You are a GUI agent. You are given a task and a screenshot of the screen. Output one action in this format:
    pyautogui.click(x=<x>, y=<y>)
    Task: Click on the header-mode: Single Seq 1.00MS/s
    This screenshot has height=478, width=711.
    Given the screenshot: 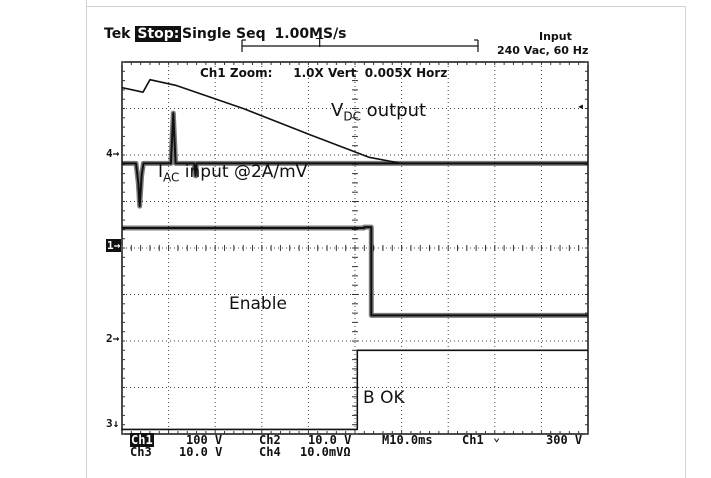 What is the action you would take?
    pyautogui.click(x=264, y=34)
    